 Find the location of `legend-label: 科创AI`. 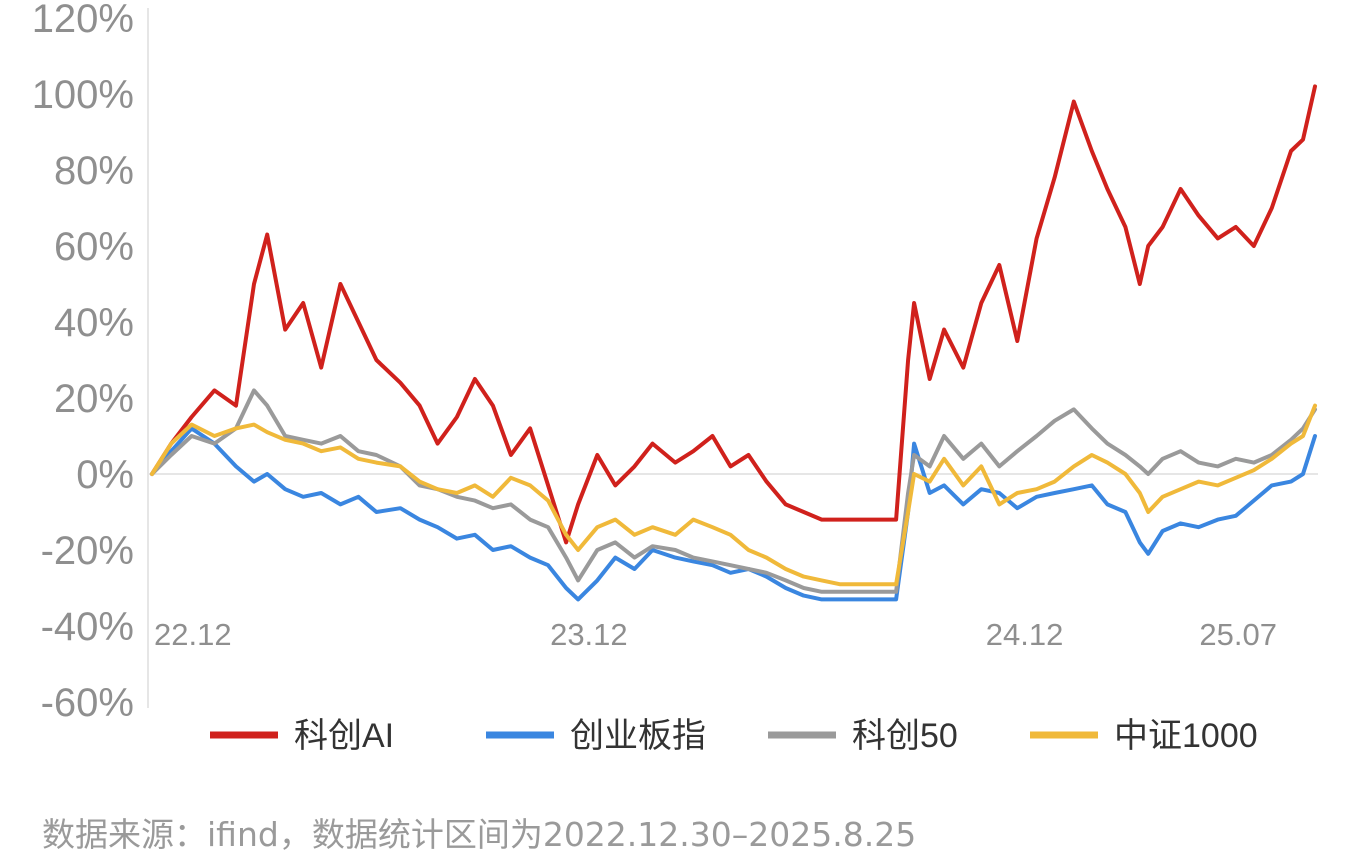

legend-label: 科创AI is located at coordinates (344, 736).